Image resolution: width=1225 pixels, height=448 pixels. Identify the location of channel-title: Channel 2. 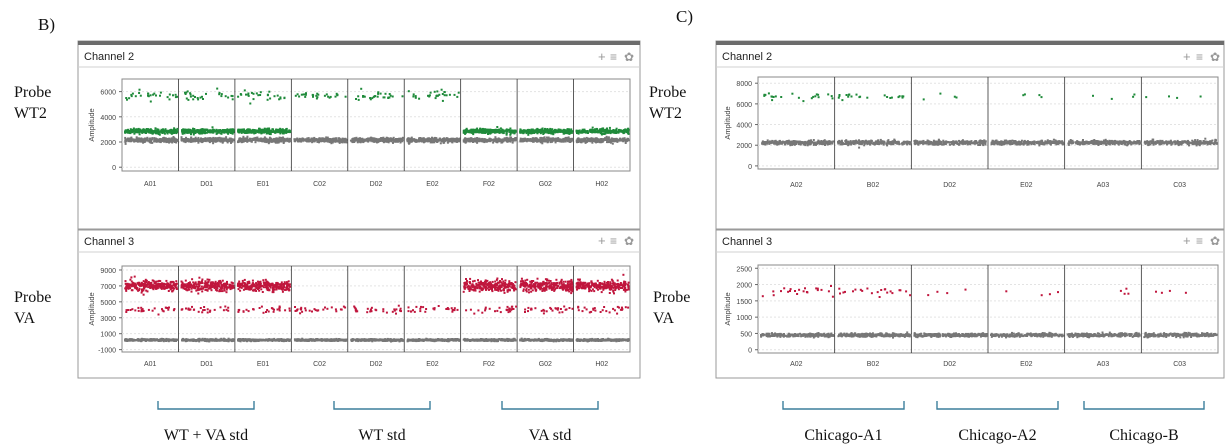
(747, 57).